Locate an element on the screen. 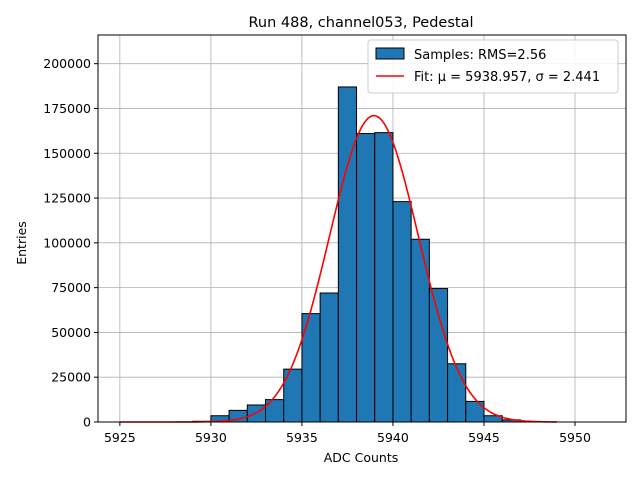  legend-histogram-label: Samples: RMS=2.56 is located at coordinates (480, 55).